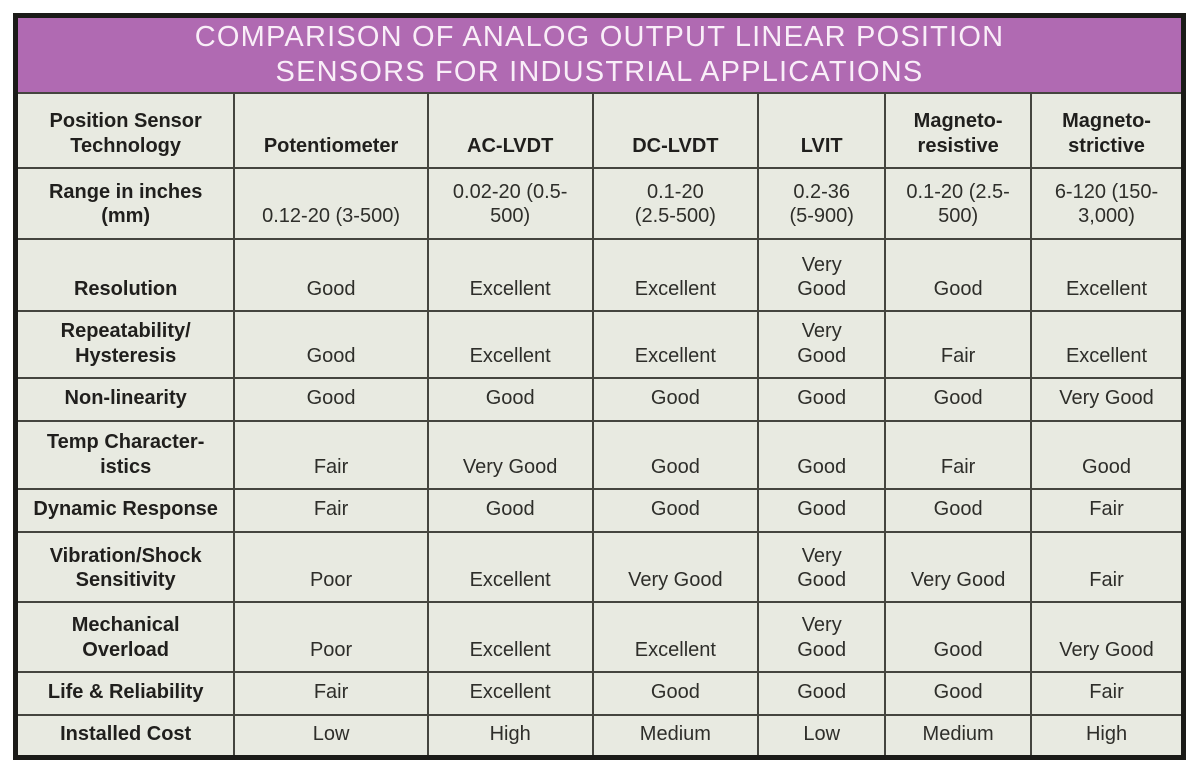  Describe the element at coordinates (822, 203) in the screenshot. I see `value-cell: 0.2-36 (5-900)` at that location.